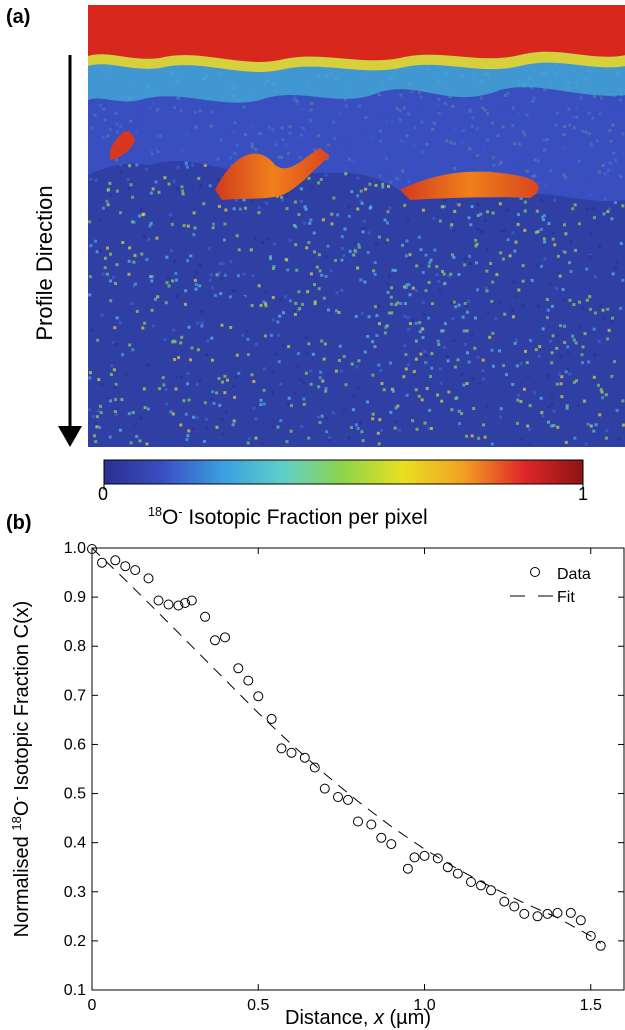 The image size is (625, 1030). Describe the element at coordinates (70, 251) in the screenshot. I see `profile-arrow` at that location.